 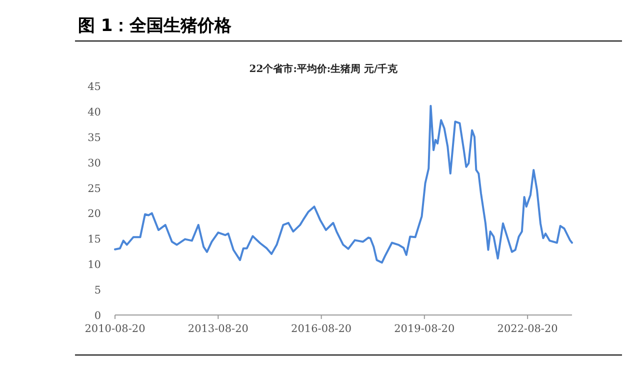 I want to click on x-tick-label: 2016-08-20, so click(x=321, y=329).